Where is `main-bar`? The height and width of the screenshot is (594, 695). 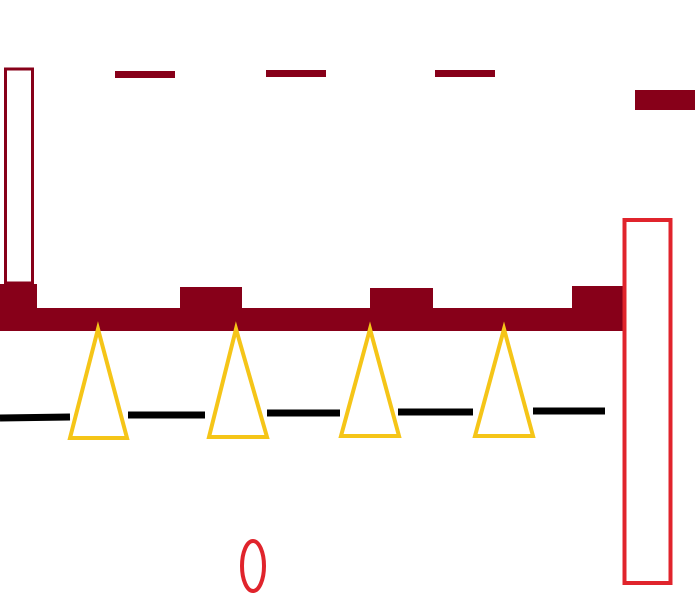
main-bar is located at coordinates (312, 319).